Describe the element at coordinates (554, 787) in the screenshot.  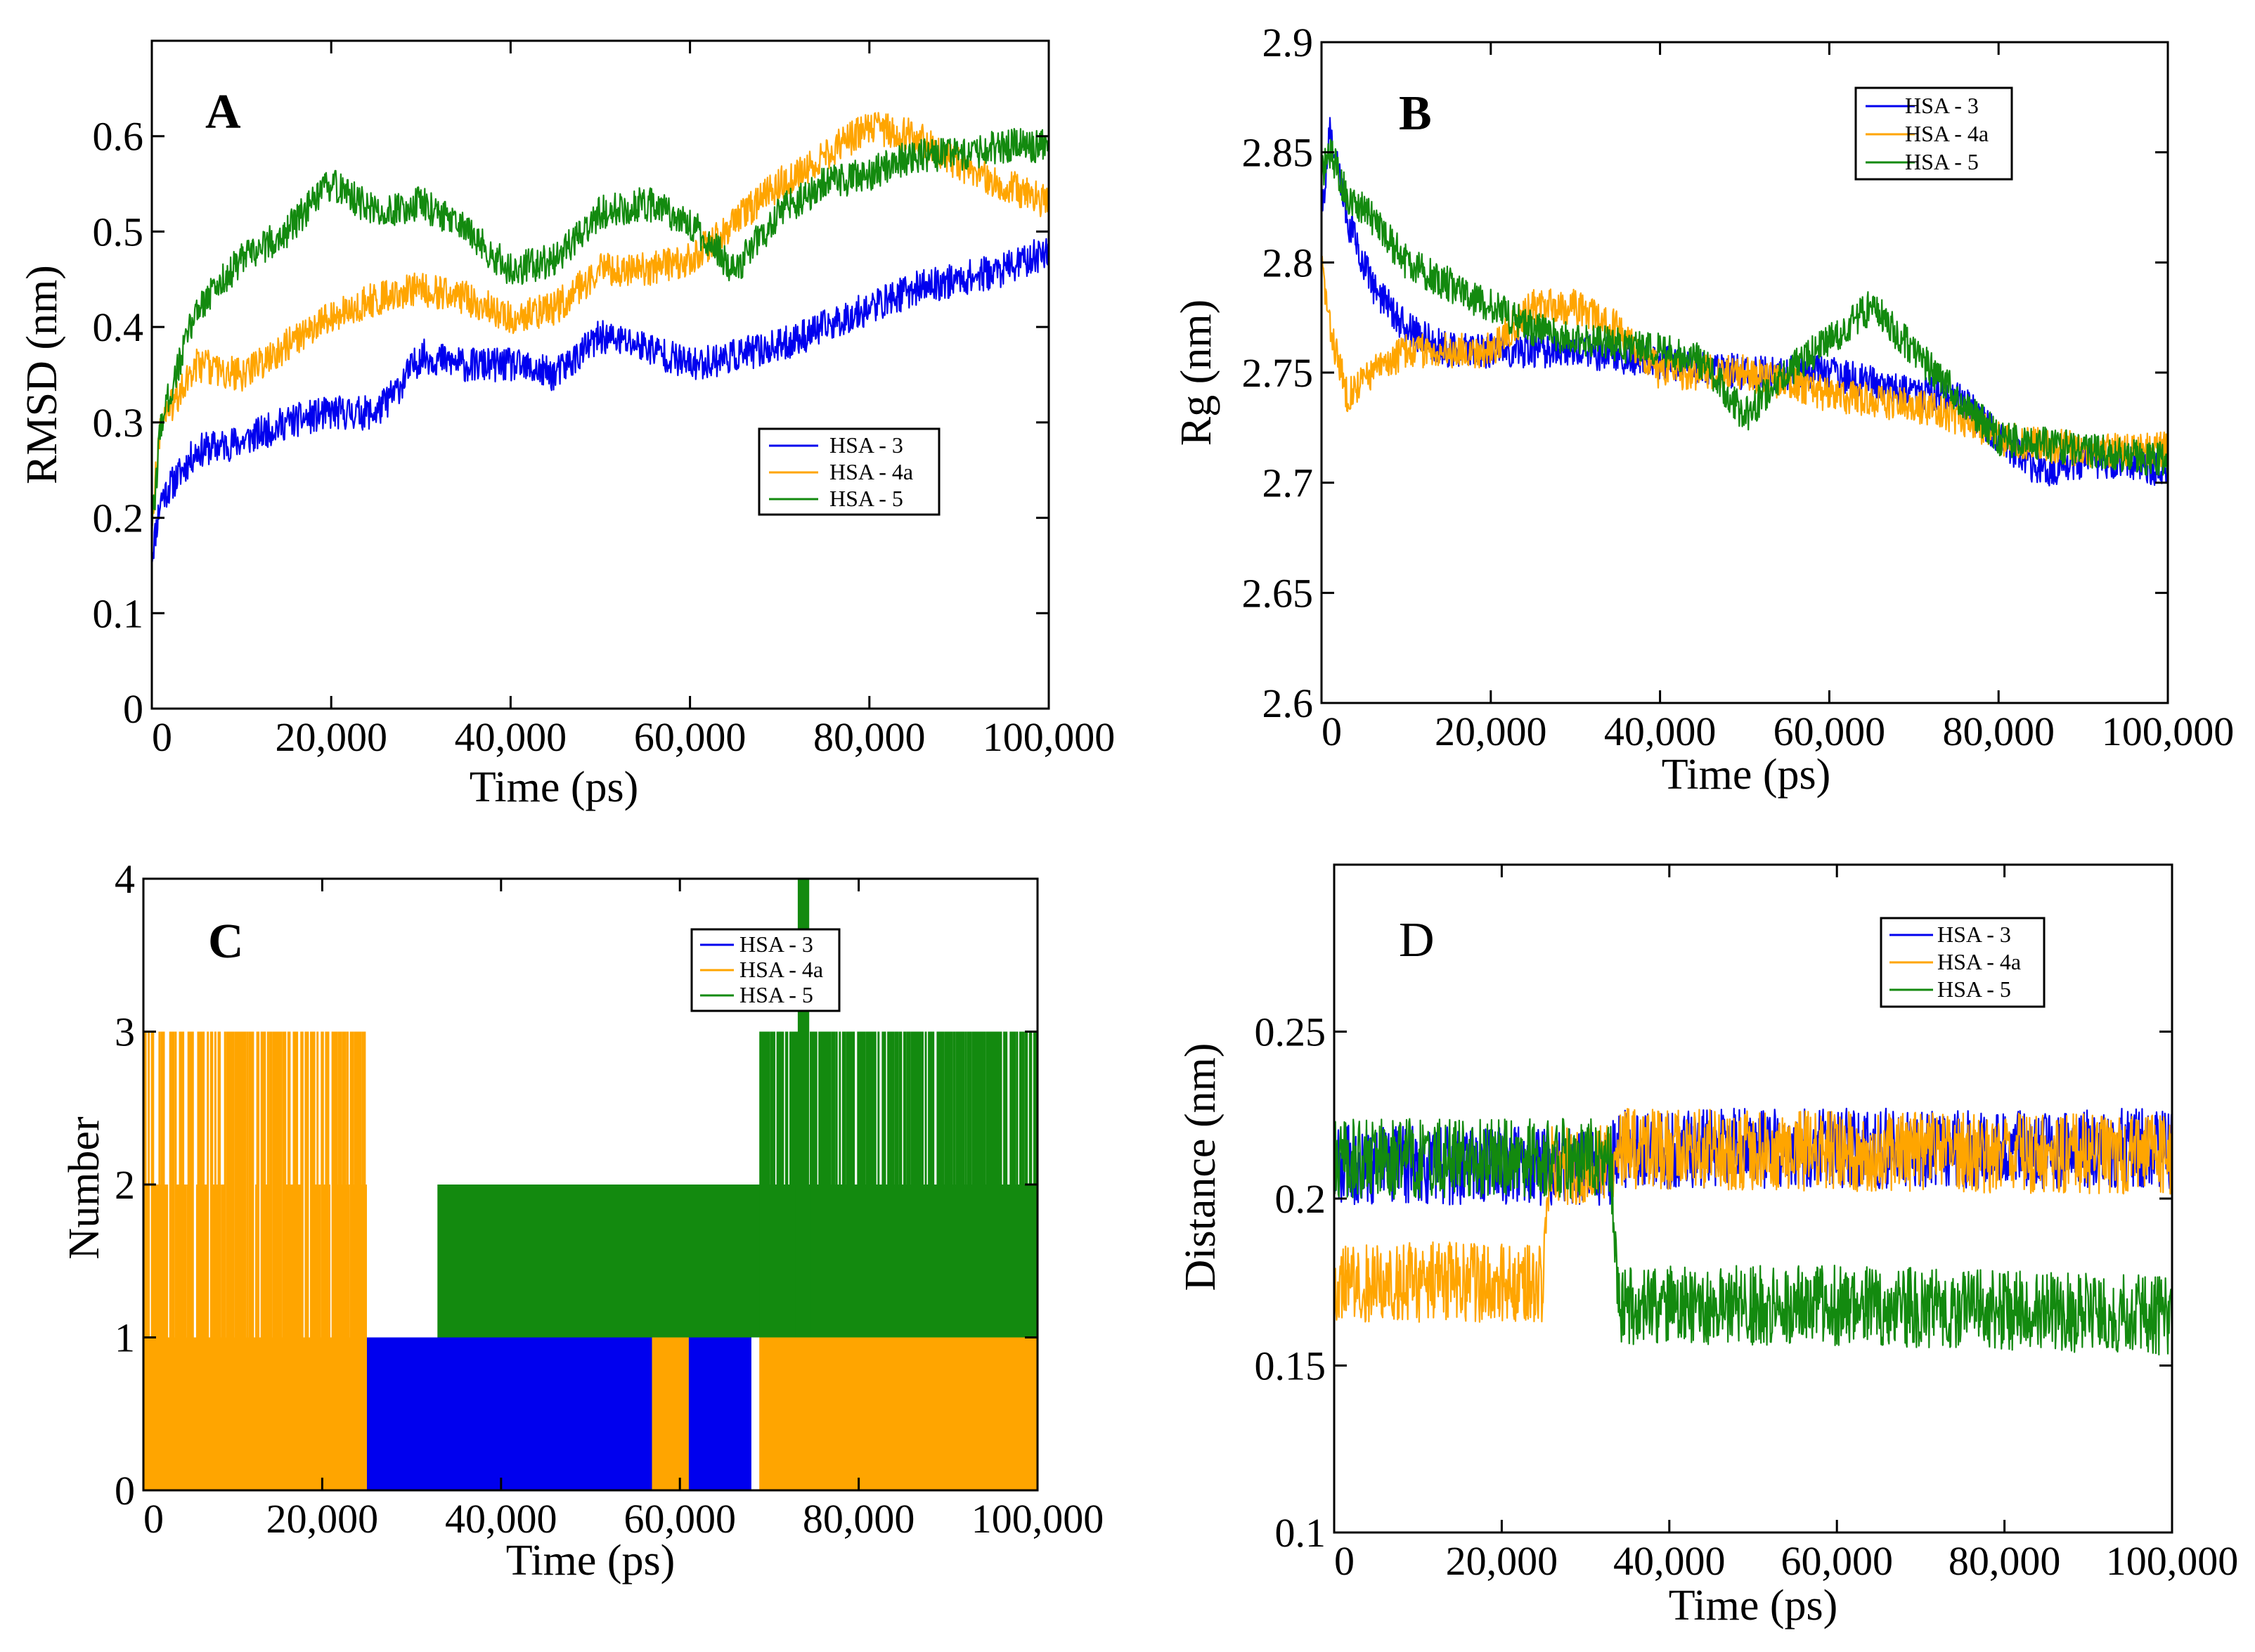
I see `panel-a-xlabel: Time (ps)` at that location.